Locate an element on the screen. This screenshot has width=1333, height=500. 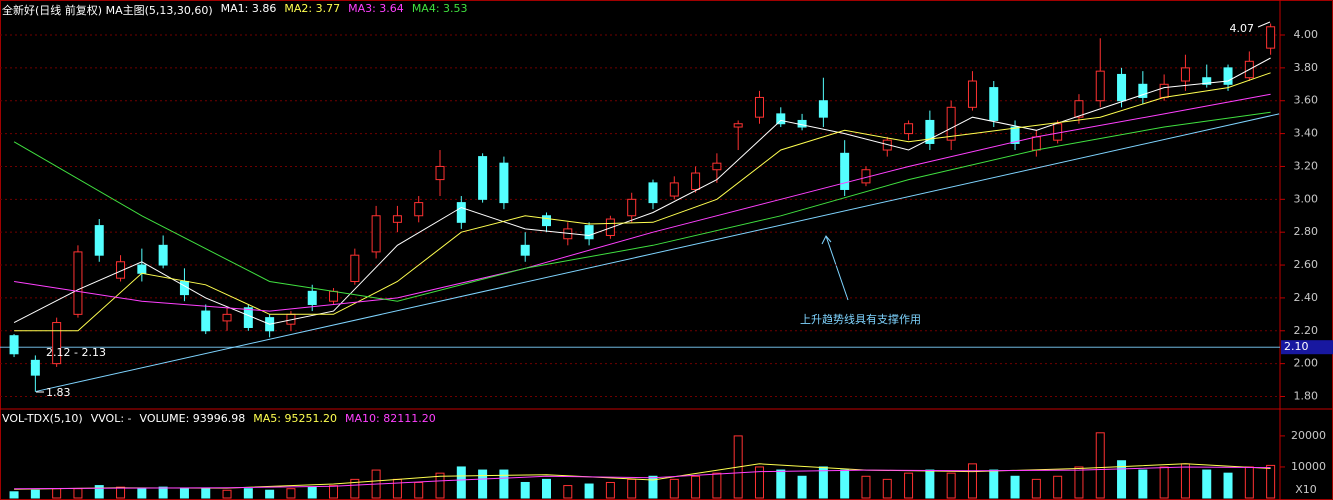
y-tick-label: 10000 is located at coordinates (1308, 466).